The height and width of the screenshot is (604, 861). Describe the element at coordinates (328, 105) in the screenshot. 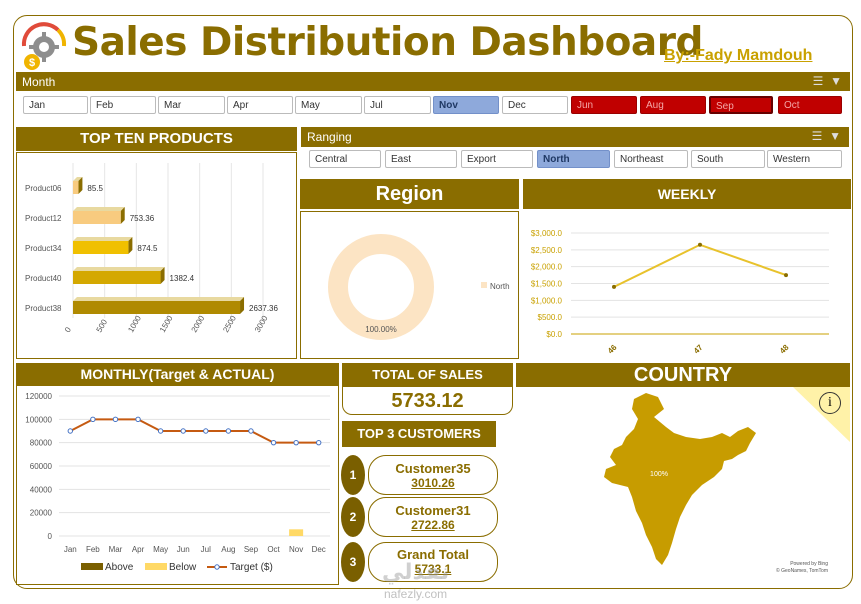

I see `month-filter-may: May` at that location.